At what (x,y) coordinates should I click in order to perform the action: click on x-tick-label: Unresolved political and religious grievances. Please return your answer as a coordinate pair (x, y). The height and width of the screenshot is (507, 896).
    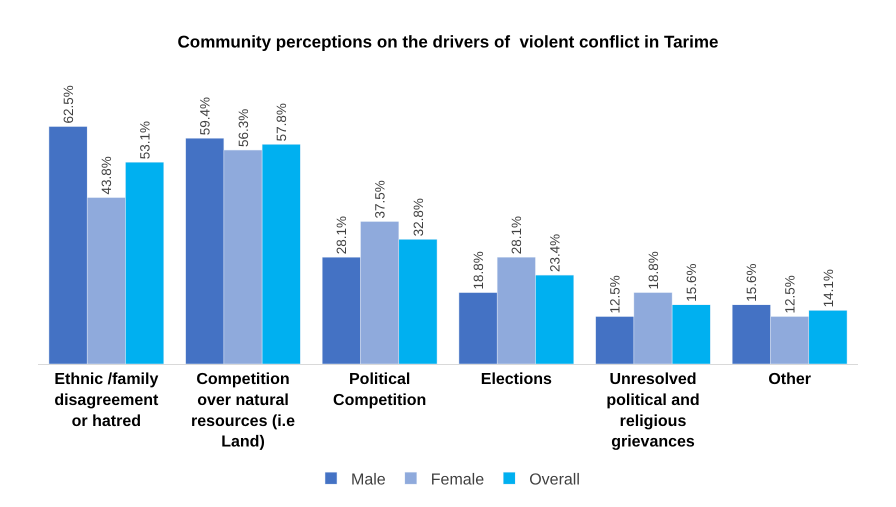
    Looking at the image, I should click on (653, 411).